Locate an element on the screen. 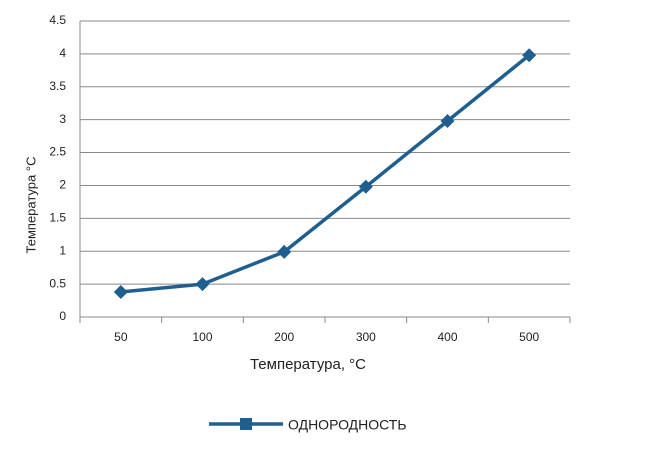 This screenshot has height=464, width=650. y-axis-label: Температура °C is located at coordinates (30, 205).